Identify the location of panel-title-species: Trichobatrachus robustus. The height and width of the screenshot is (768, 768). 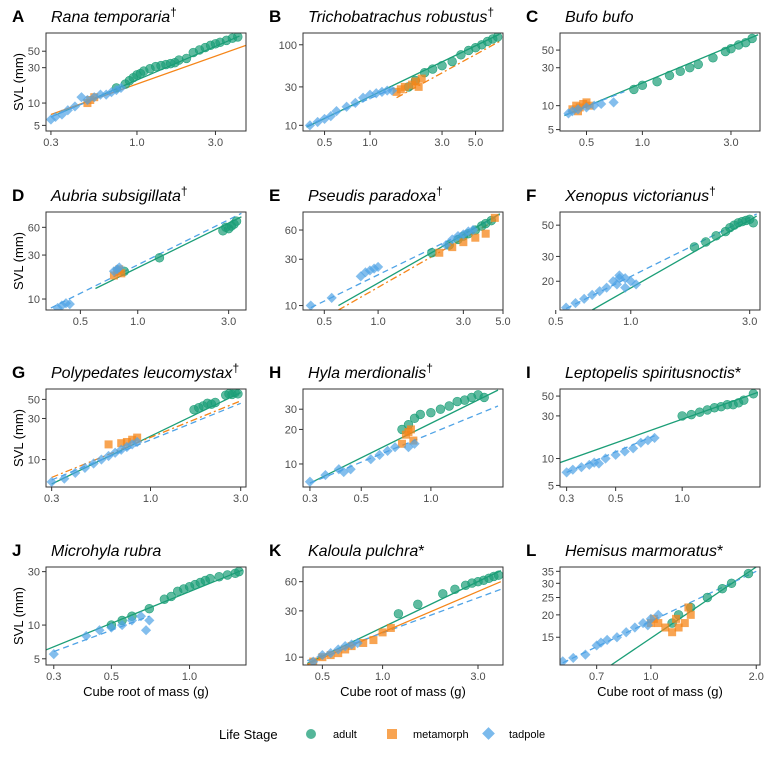
(397, 17).